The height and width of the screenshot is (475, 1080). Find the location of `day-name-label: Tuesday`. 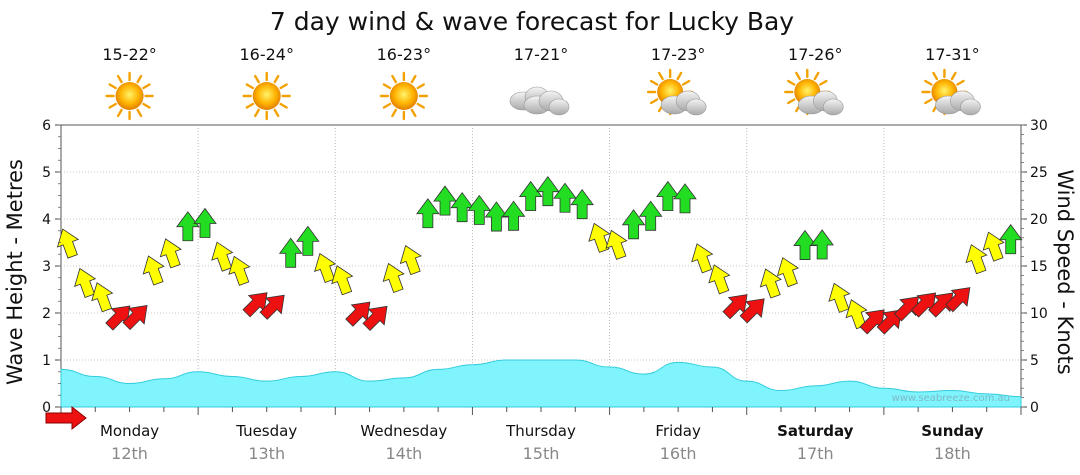

day-name-label: Tuesday is located at coordinates (266, 431).